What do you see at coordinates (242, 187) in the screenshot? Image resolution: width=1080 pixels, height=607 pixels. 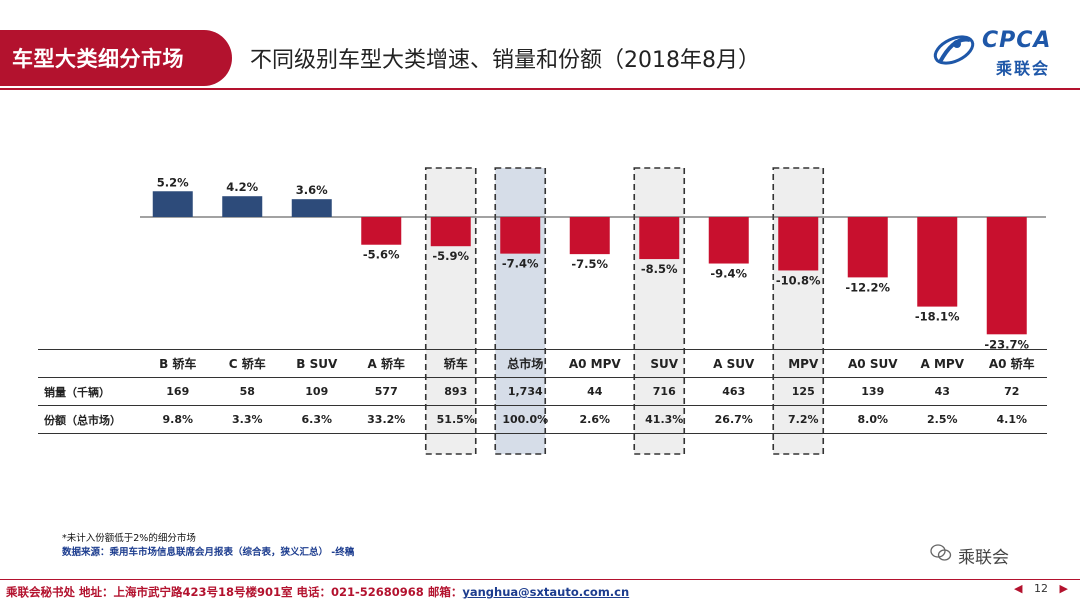 I see `data-label: 4.2%` at bounding box center [242, 187].